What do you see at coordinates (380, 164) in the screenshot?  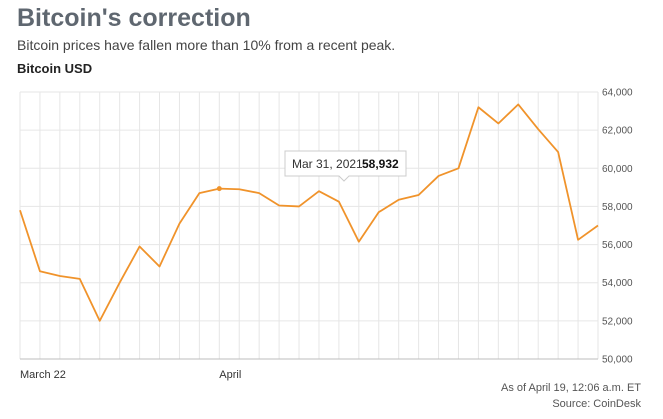 I see `tooltip-value: 58,932` at bounding box center [380, 164].